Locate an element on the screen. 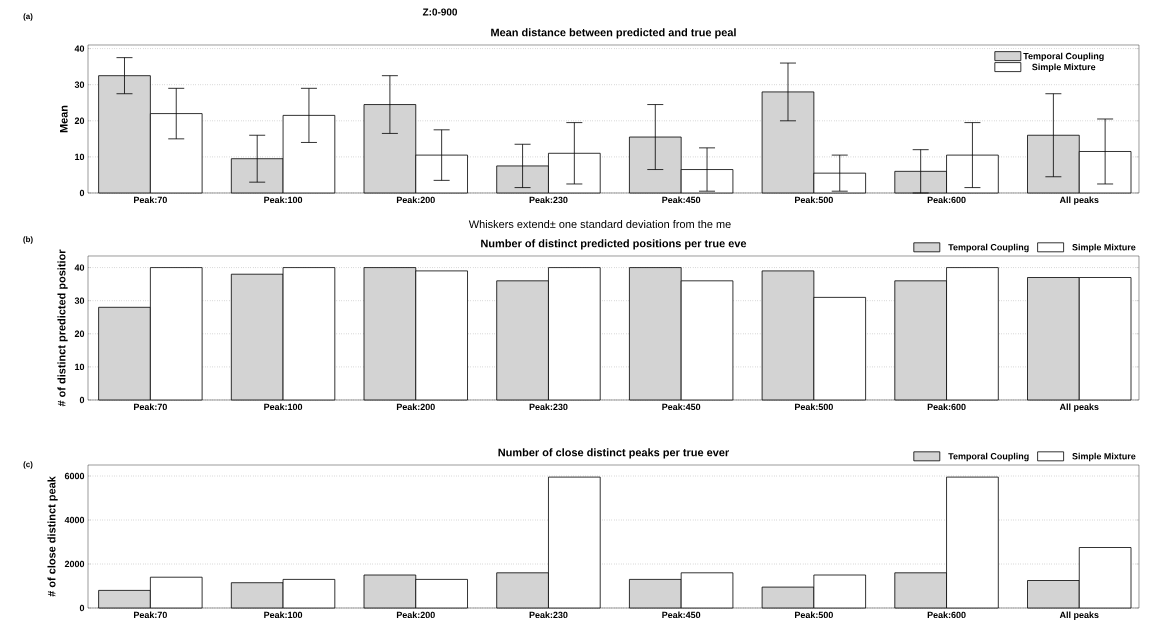 The height and width of the screenshot is (634, 1149). y-axis-title: # of distinct predicted positior is located at coordinates (62, 328).